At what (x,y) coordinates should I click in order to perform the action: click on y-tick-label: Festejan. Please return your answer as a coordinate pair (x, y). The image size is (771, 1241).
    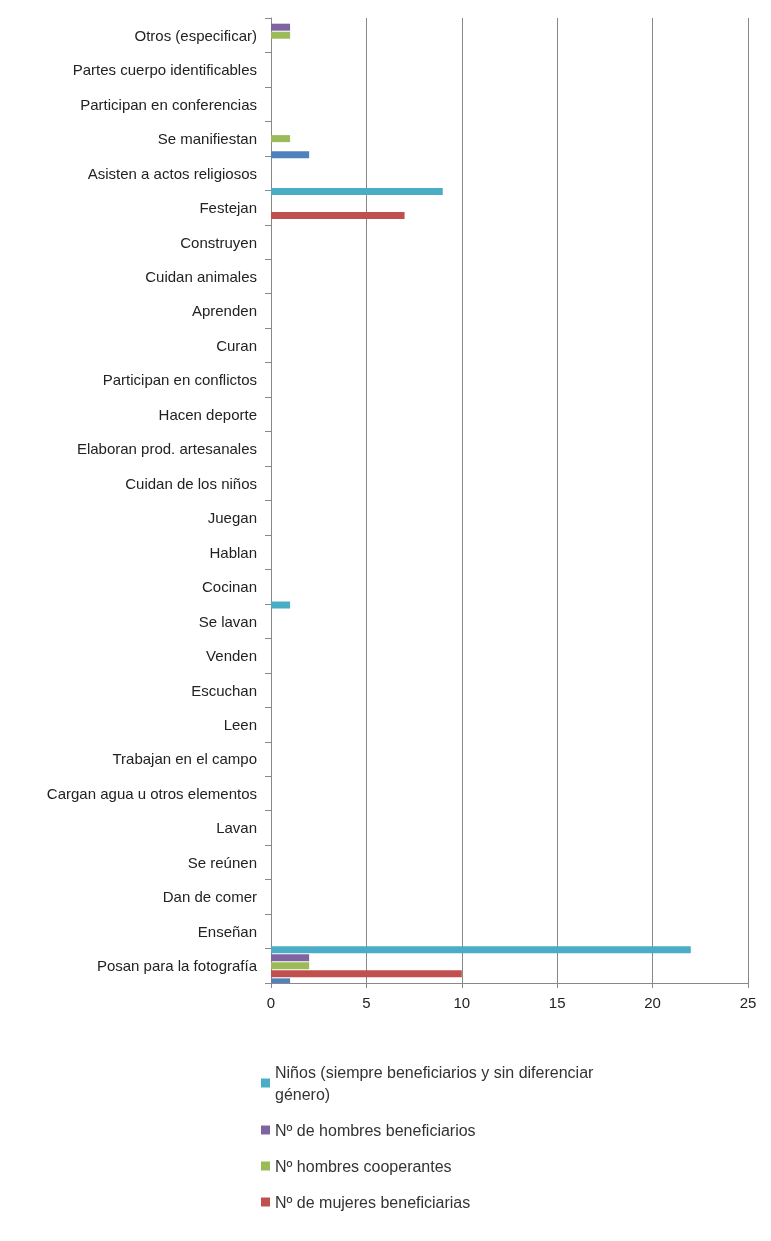
    Looking at the image, I should click on (228, 208).